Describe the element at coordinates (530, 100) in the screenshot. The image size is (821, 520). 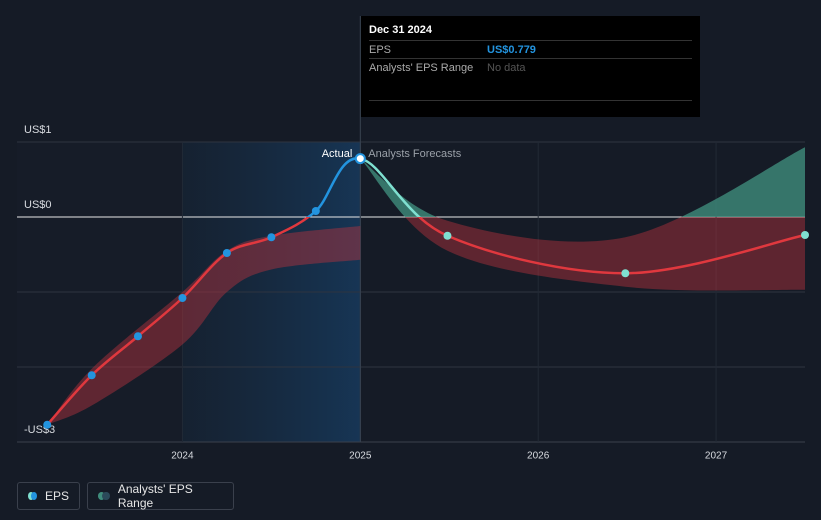
I see `tooltip-rule` at that location.